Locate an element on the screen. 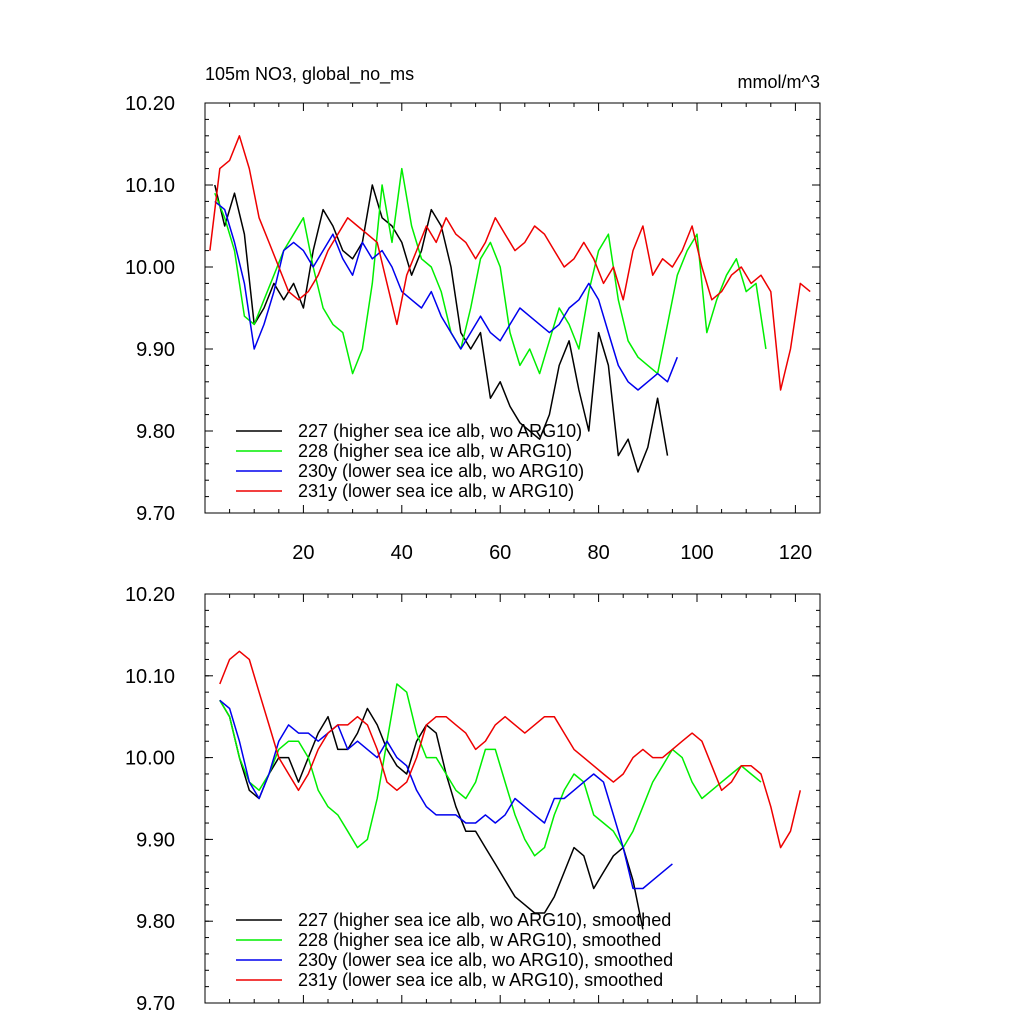  x-tick-label: 120 is located at coordinates (795, 553).